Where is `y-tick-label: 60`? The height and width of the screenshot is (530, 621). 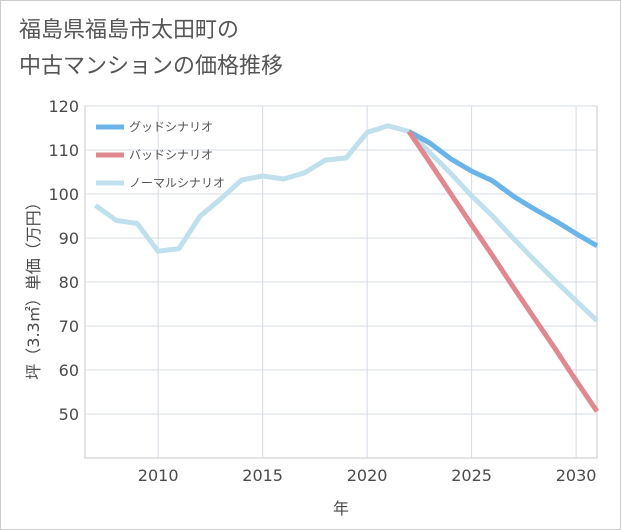 y-tick-label: 60 is located at coordinates (69, 370).